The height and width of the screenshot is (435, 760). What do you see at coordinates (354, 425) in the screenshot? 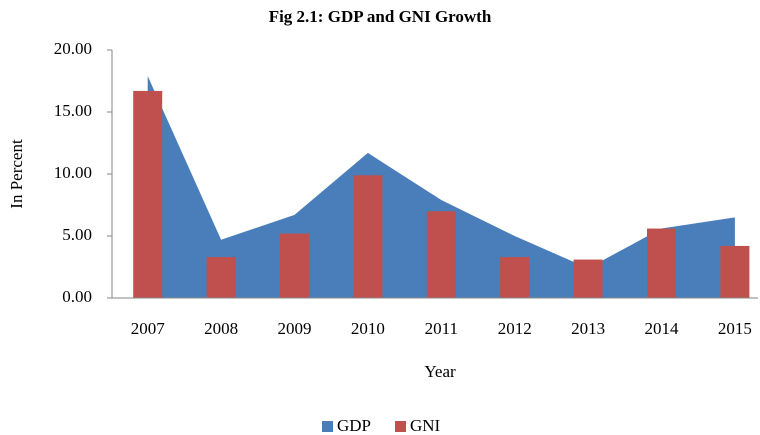
I see `legend-label: GDP` at bounding box center [354, 425].